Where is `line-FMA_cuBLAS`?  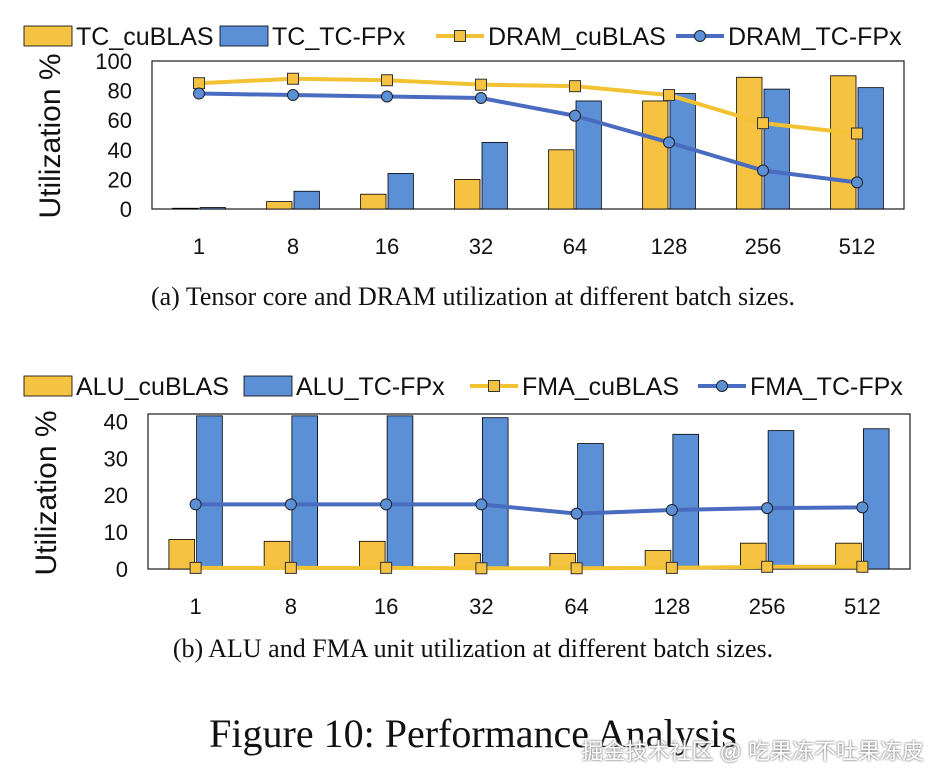 line-FMA_cuBLAS is located at coordinates (529, 567).